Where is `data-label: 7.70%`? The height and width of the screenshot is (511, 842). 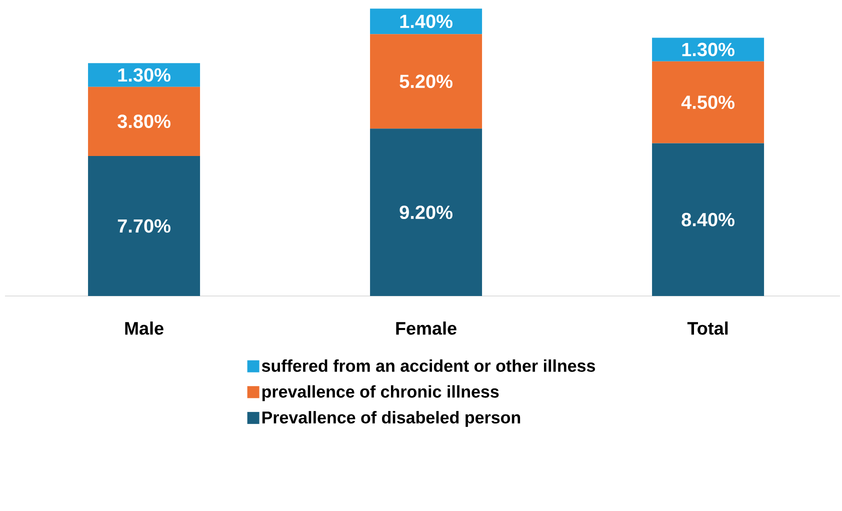
data-label: 7.70% is located at coordinates (144, 226).